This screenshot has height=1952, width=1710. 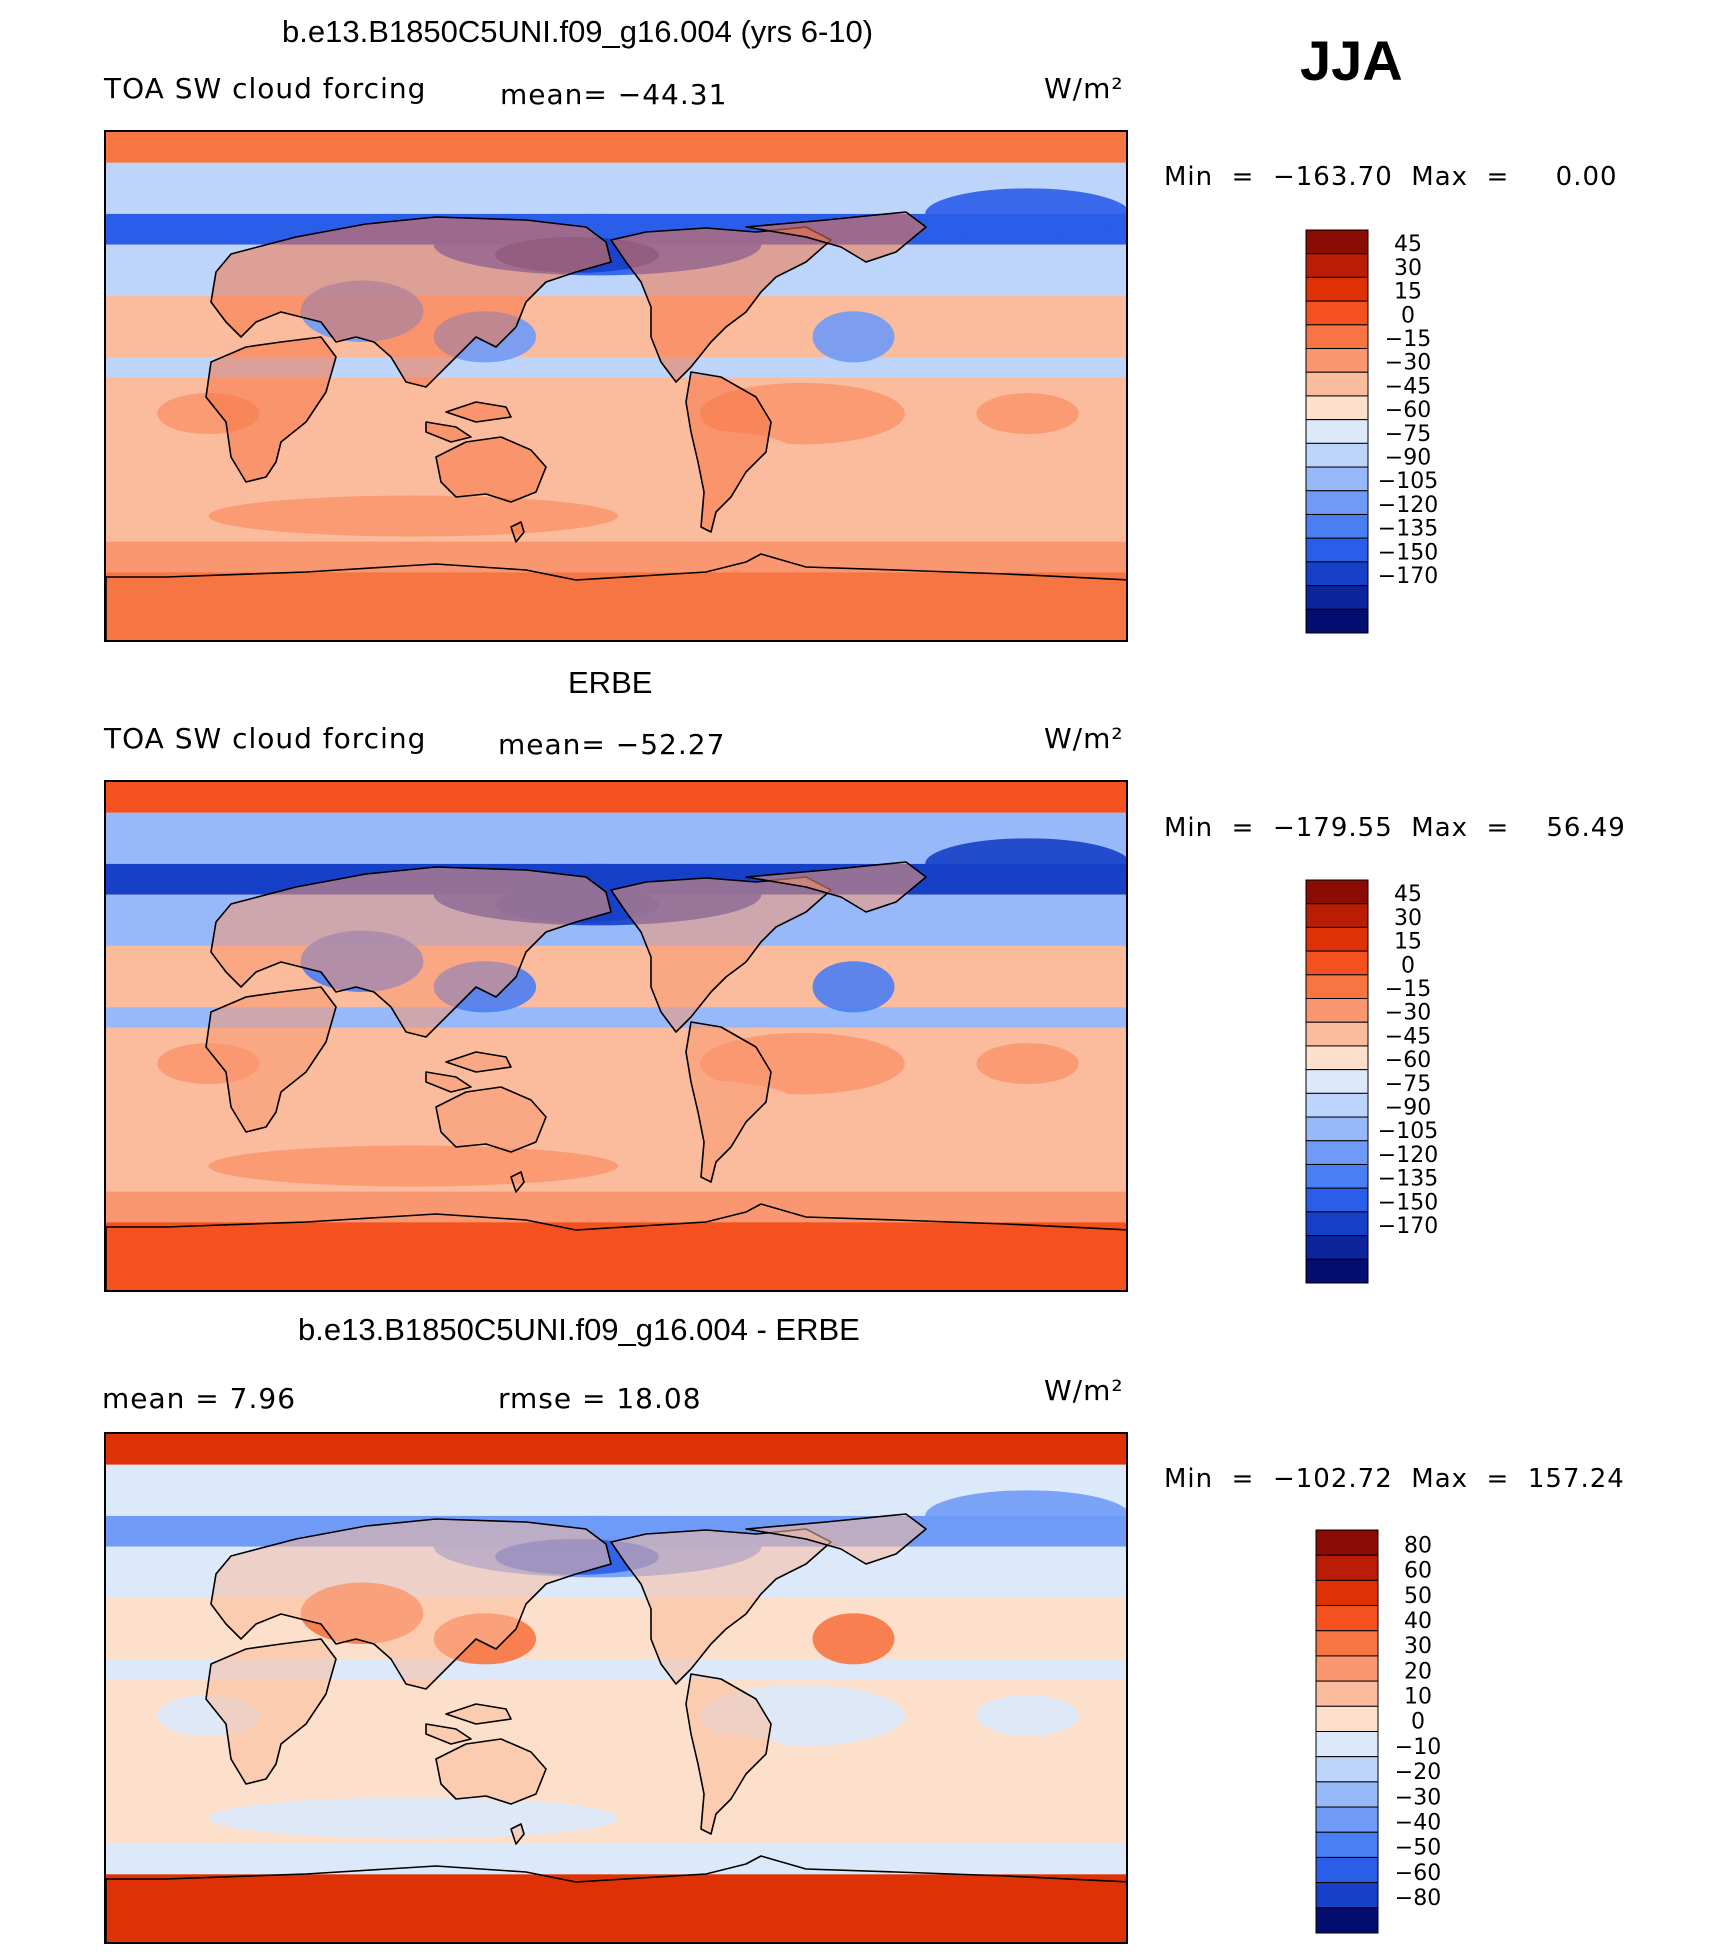 What do you see at coordinates (1408, 989) in the screenshot?
I see `colorbar-tick-label-4: −15` at bounding box center [1408, 989].